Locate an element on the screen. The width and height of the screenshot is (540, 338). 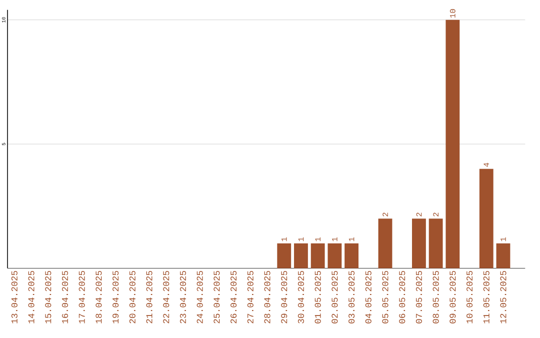
x-tick-label: 05.05.2025 is located at coordinates (385, 297).